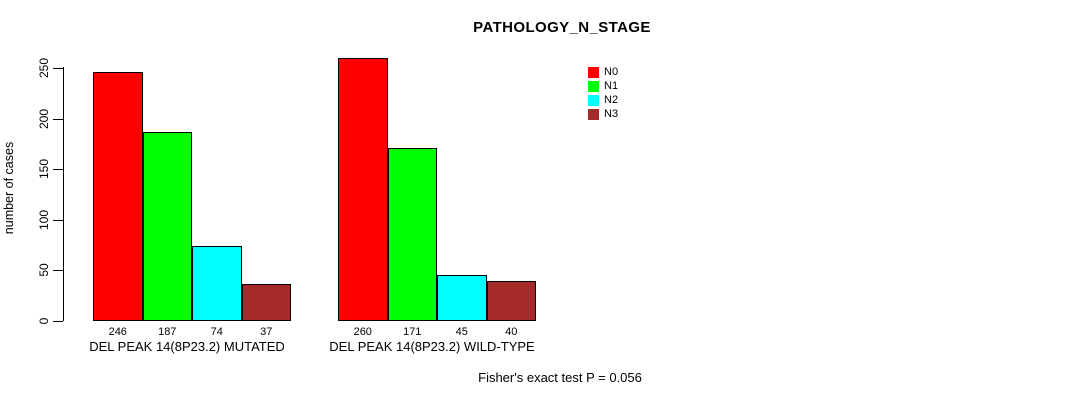 The height and width of the screenshot is (400, 1090). What do you see at coordinates (593, 72) in the screenshot?
I see `legend-swatch-N0` at bounding box center [593, 72].